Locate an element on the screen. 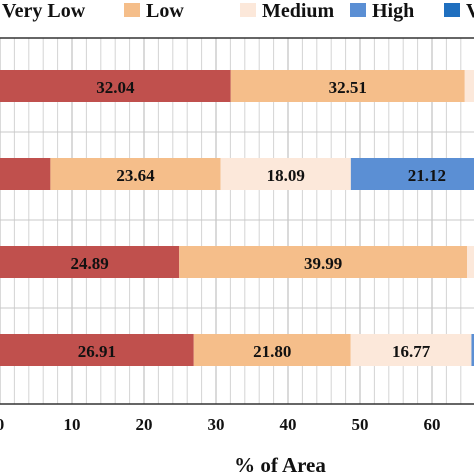  x-tick-labels: 0102030405060708090100 is located at coordinates (220, 424).